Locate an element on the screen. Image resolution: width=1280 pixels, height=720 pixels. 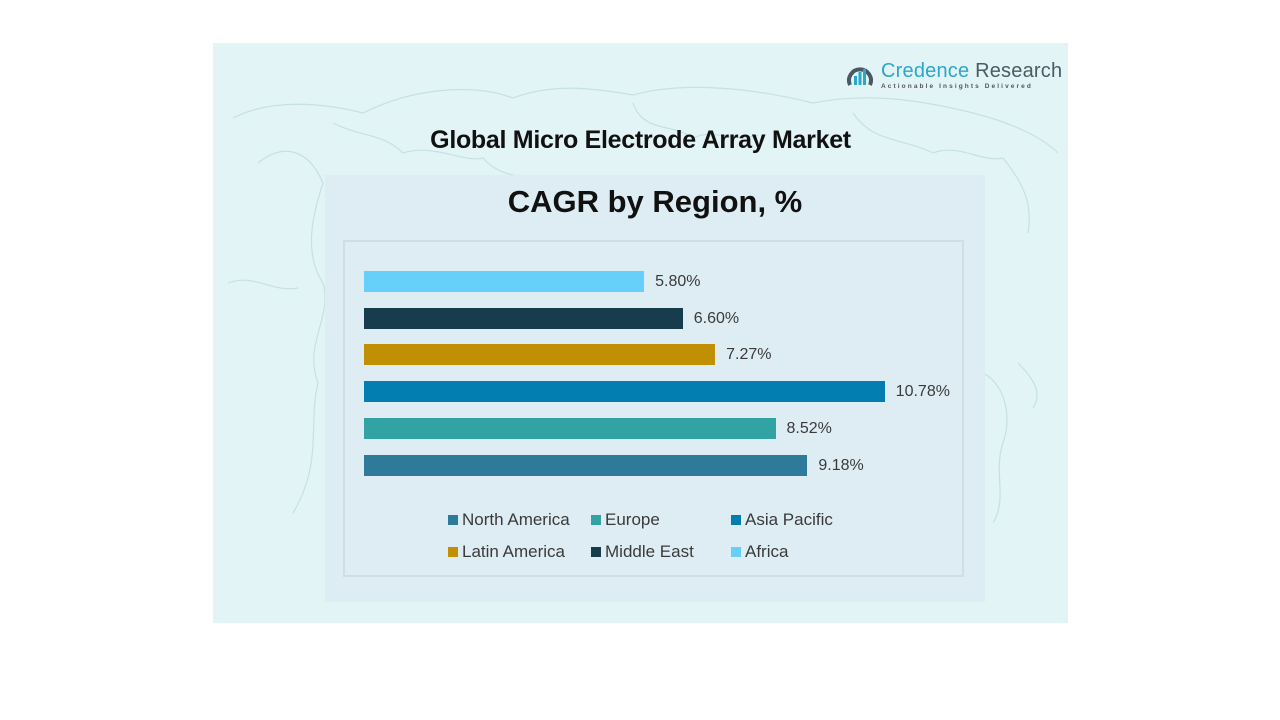
bar-row: 5.80% is located at coordinates (532, 281).